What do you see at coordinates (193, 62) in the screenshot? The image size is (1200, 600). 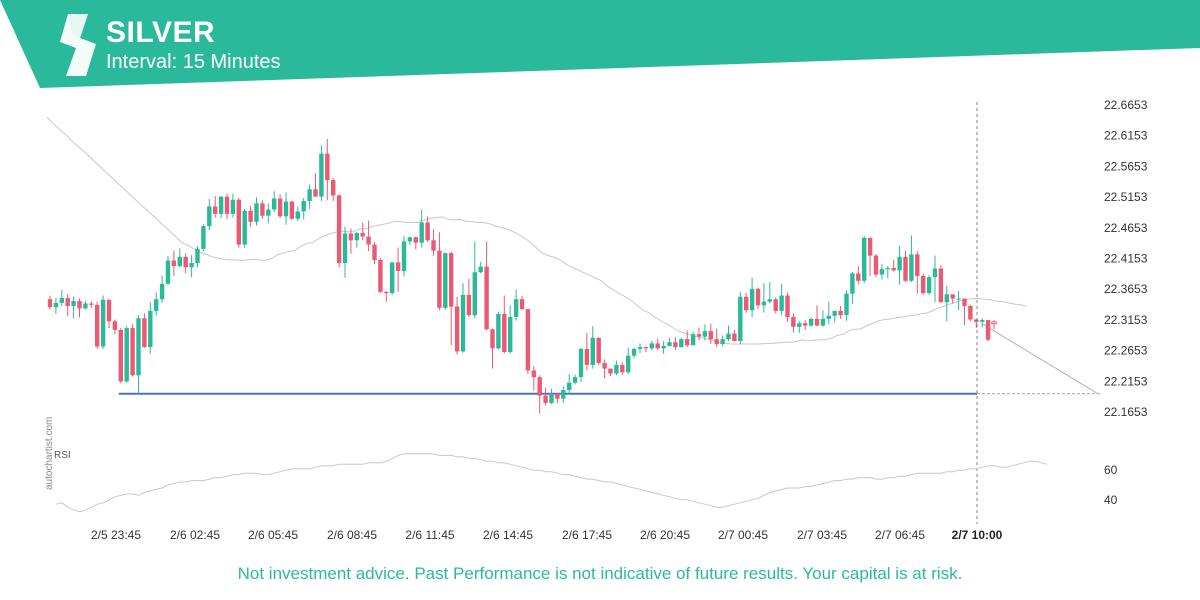 I see `chart-subtitle: Interval: 15 Minutes` at bounding box center [193, 62].